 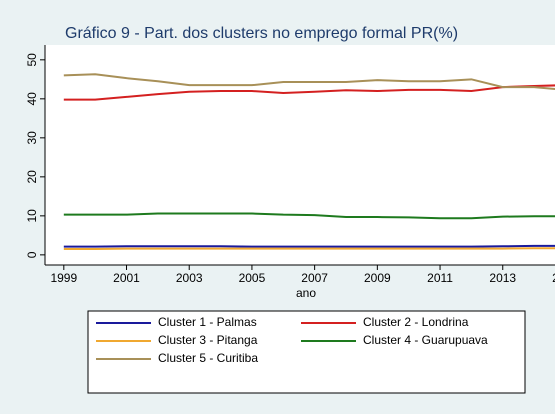 What do you see at coordinates (207, 322) in the screenshot?
I see `legend-label: Cluster 1 - Palmas` at bounding box center [207, 322].